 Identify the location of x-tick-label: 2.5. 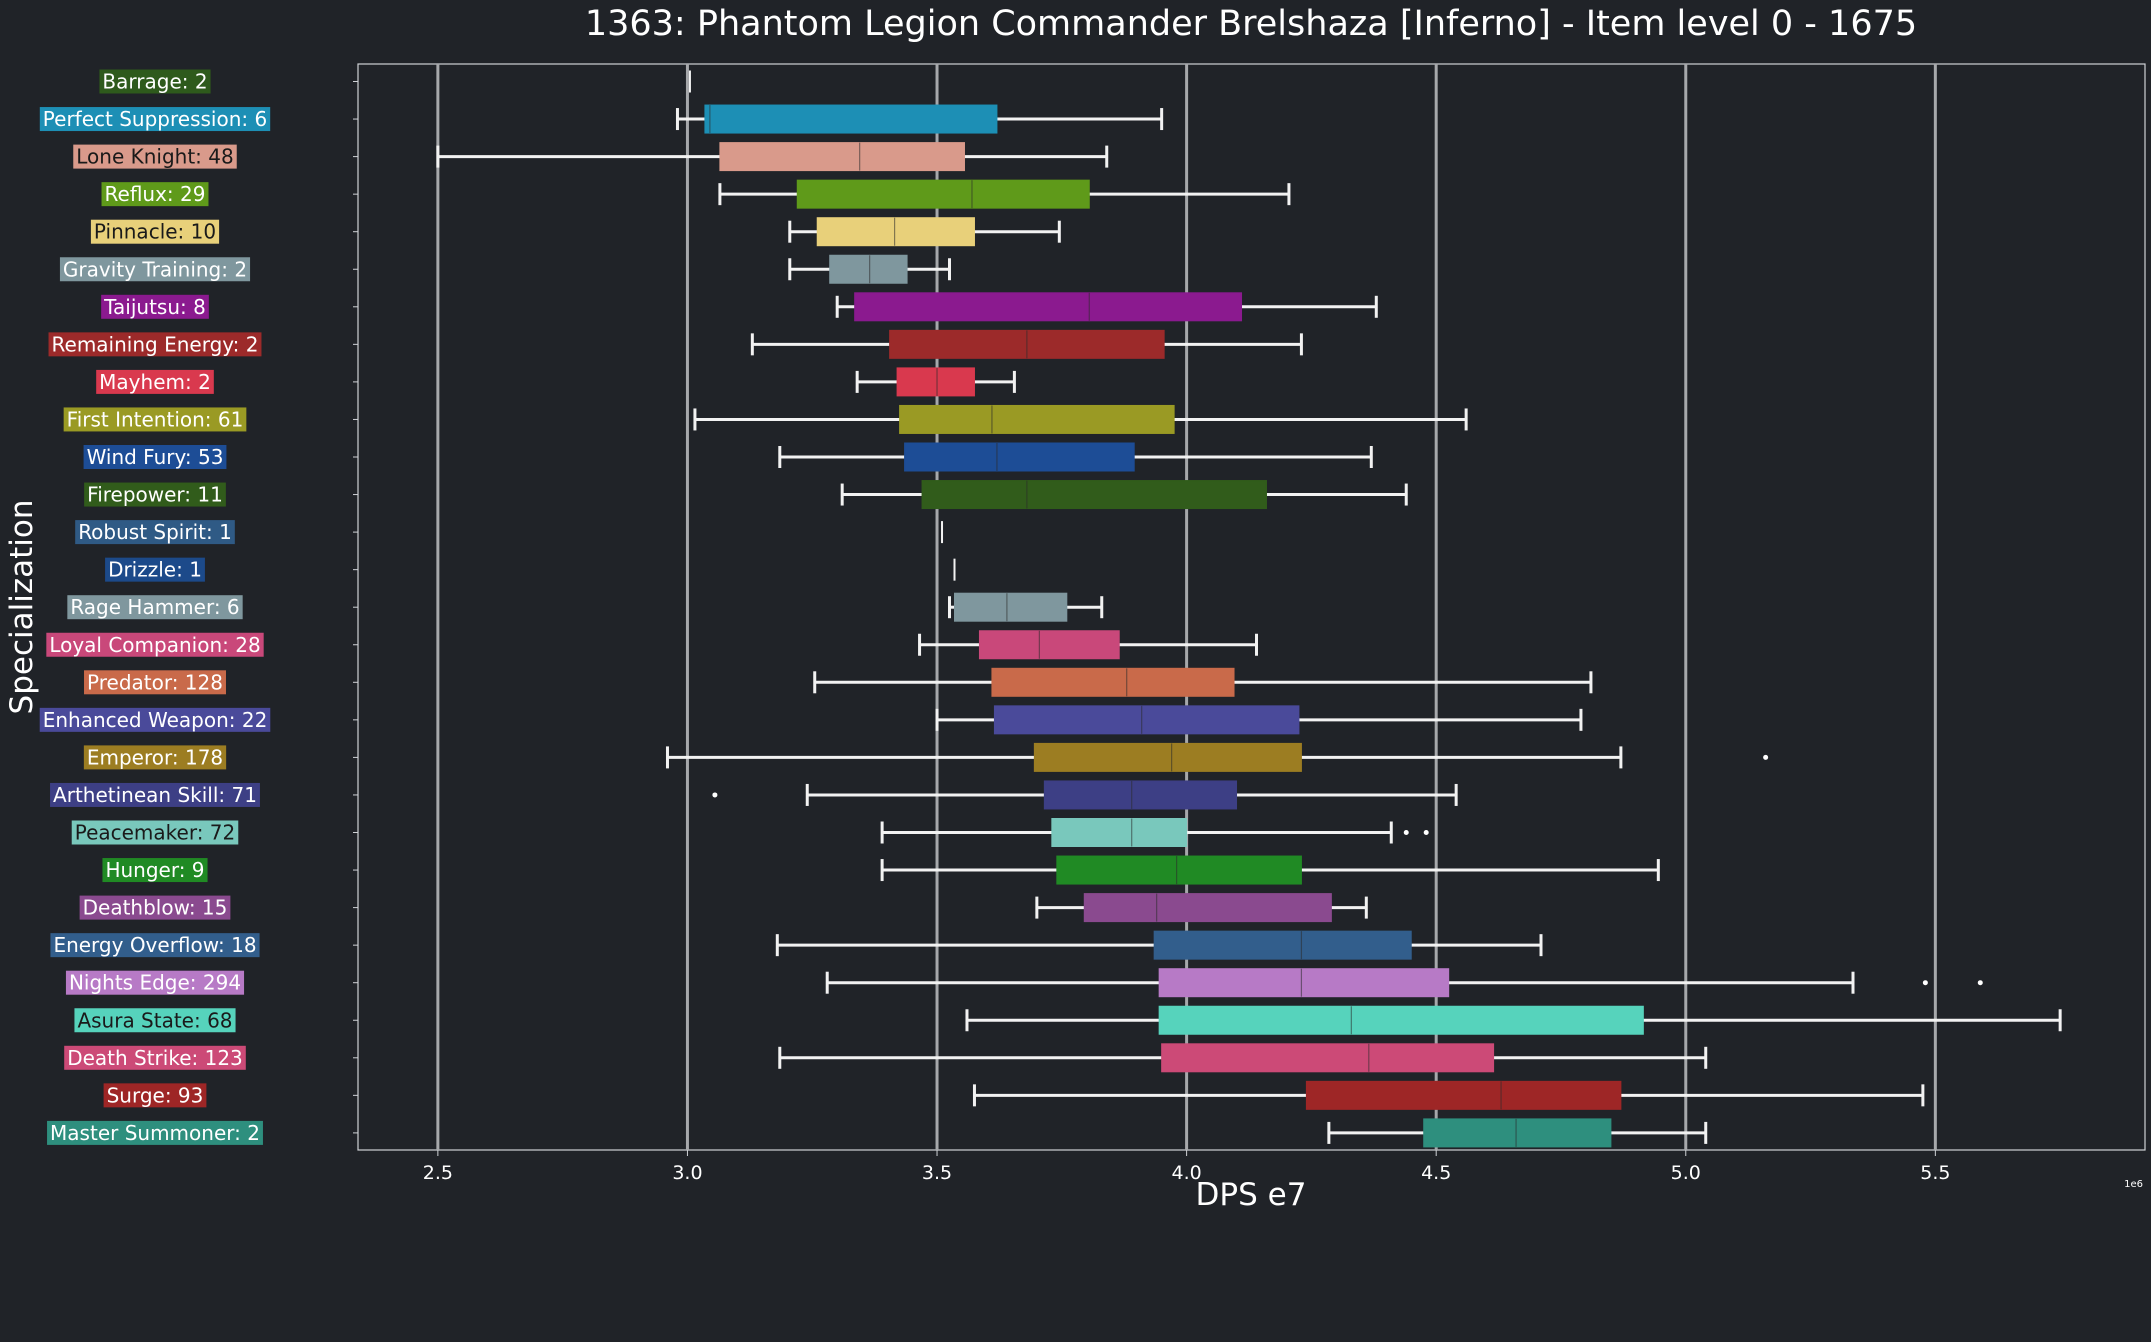
(438, 1173).